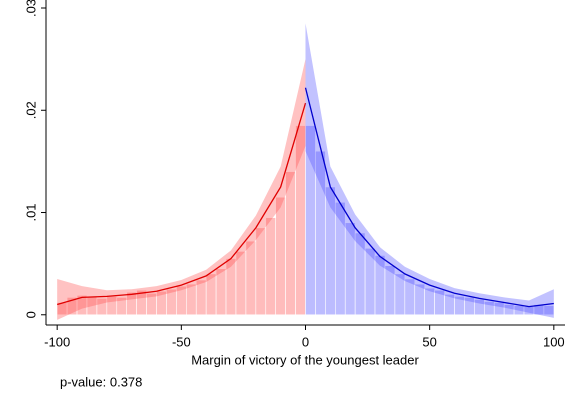 This screenshot has width=567, height=406. I want to click on y-tick-label: 0, so click(30, 314).